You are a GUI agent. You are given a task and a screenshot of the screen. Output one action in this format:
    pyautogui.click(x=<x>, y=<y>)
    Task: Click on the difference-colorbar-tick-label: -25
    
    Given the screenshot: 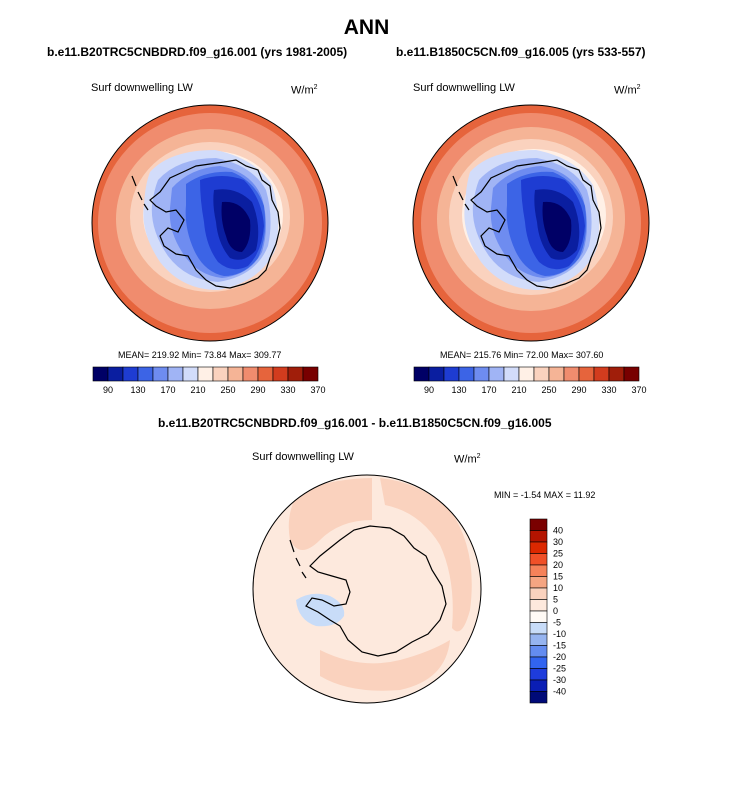 What is the action you would take?
    pyautogui.click(x=559, y=669)
    